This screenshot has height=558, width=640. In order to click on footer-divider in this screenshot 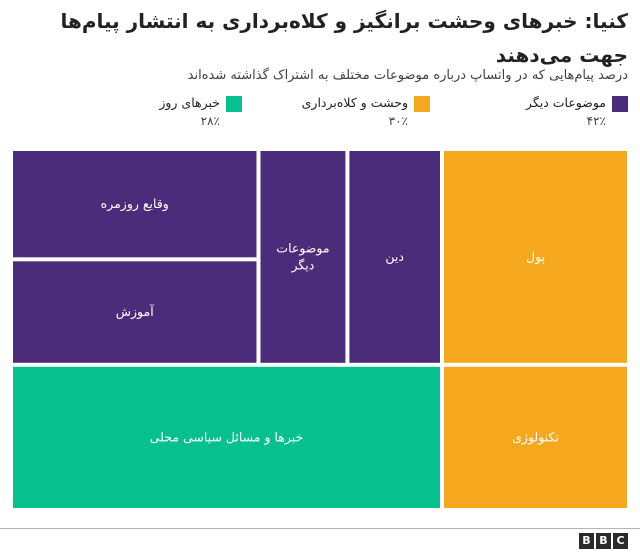, I will do `click(320, 528)`.